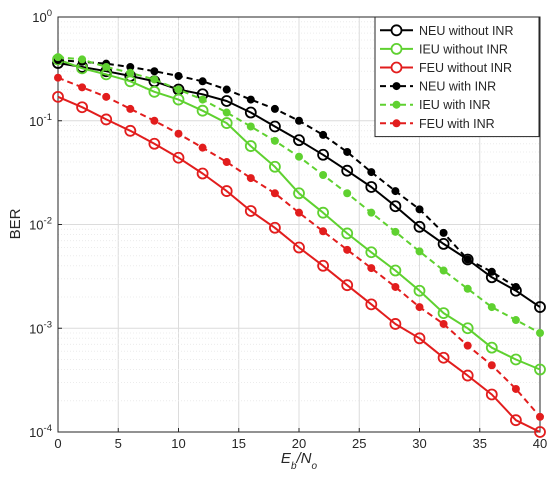  What do you see at coordinates (239, 443) in the screenshot?
I see `x-tick-label-3: 15` at bounding box center [239, 443].